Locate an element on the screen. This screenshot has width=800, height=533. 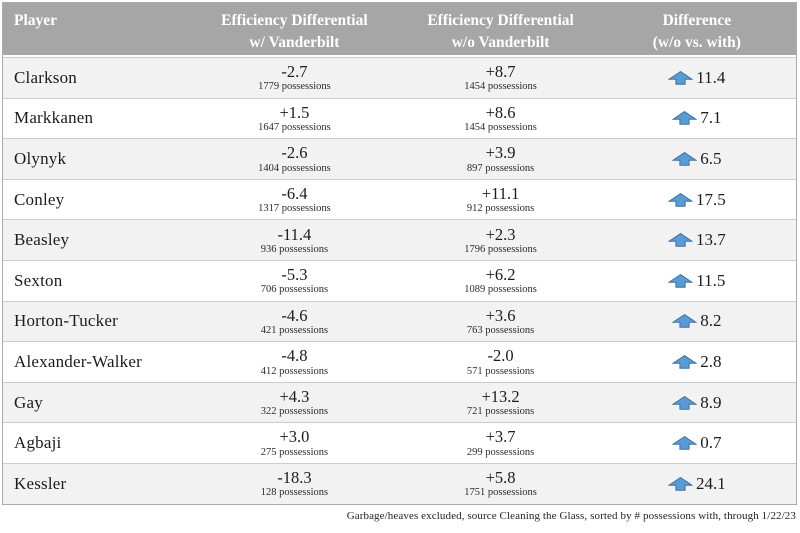
header-eff-diff-without: Efficiency Differential w/o Vanderbilt is located at coordinates (500, 29).